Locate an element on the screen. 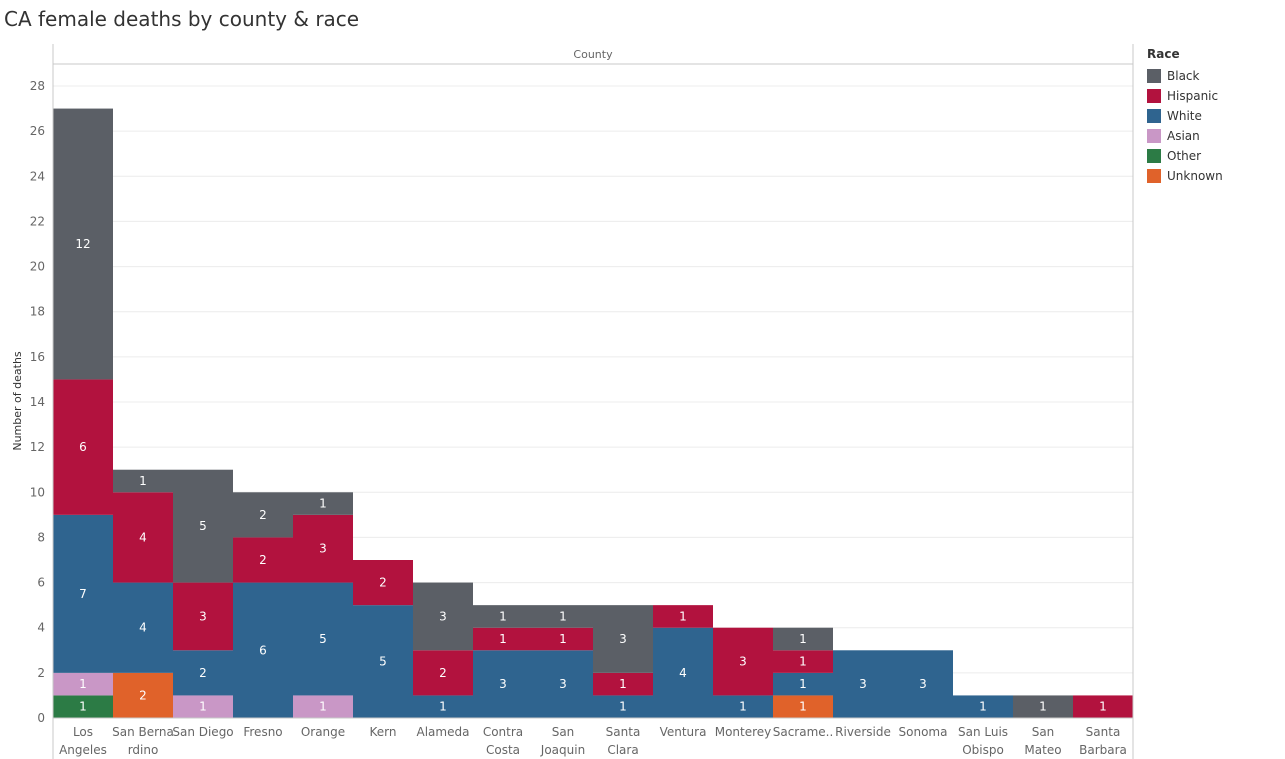  legend-item-black: Black is located at coordinates (1212, 76).